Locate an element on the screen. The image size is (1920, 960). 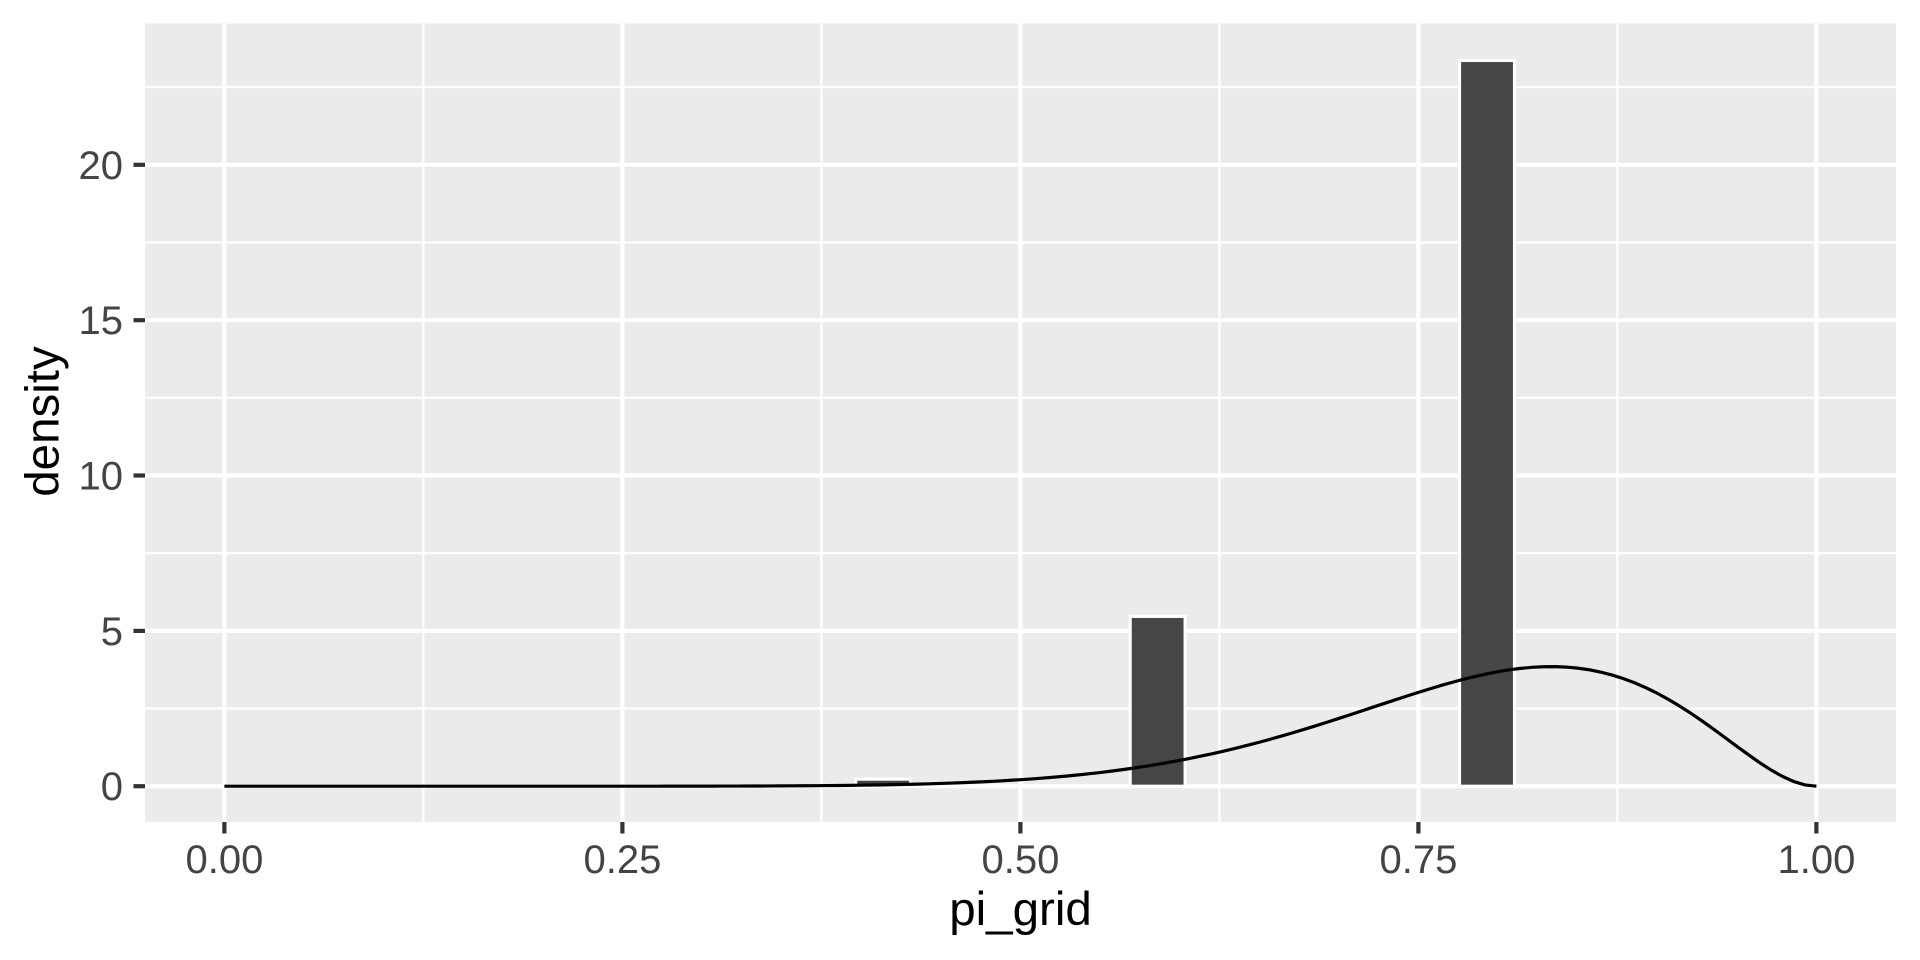
svg-text: pi_grid is located at coordinates (1020, 909).